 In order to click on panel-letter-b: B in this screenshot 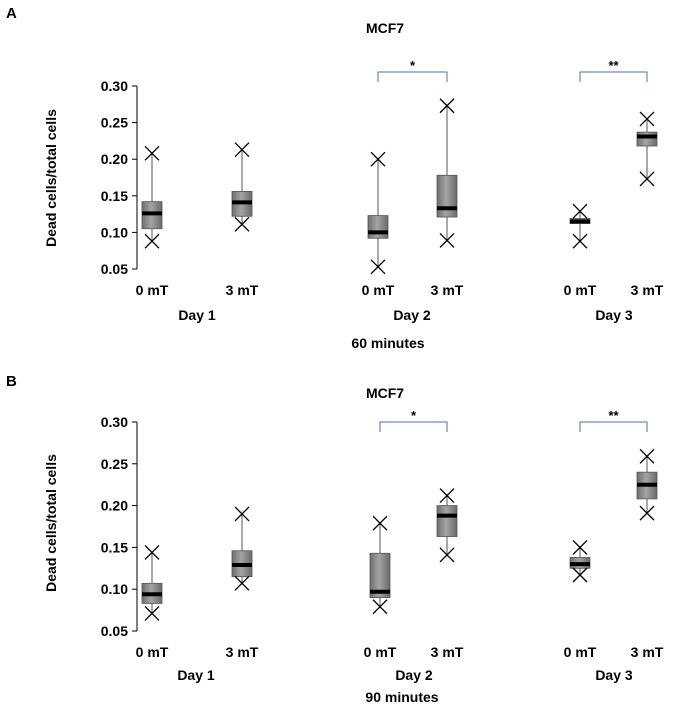, I will do `click(11, 381)`.